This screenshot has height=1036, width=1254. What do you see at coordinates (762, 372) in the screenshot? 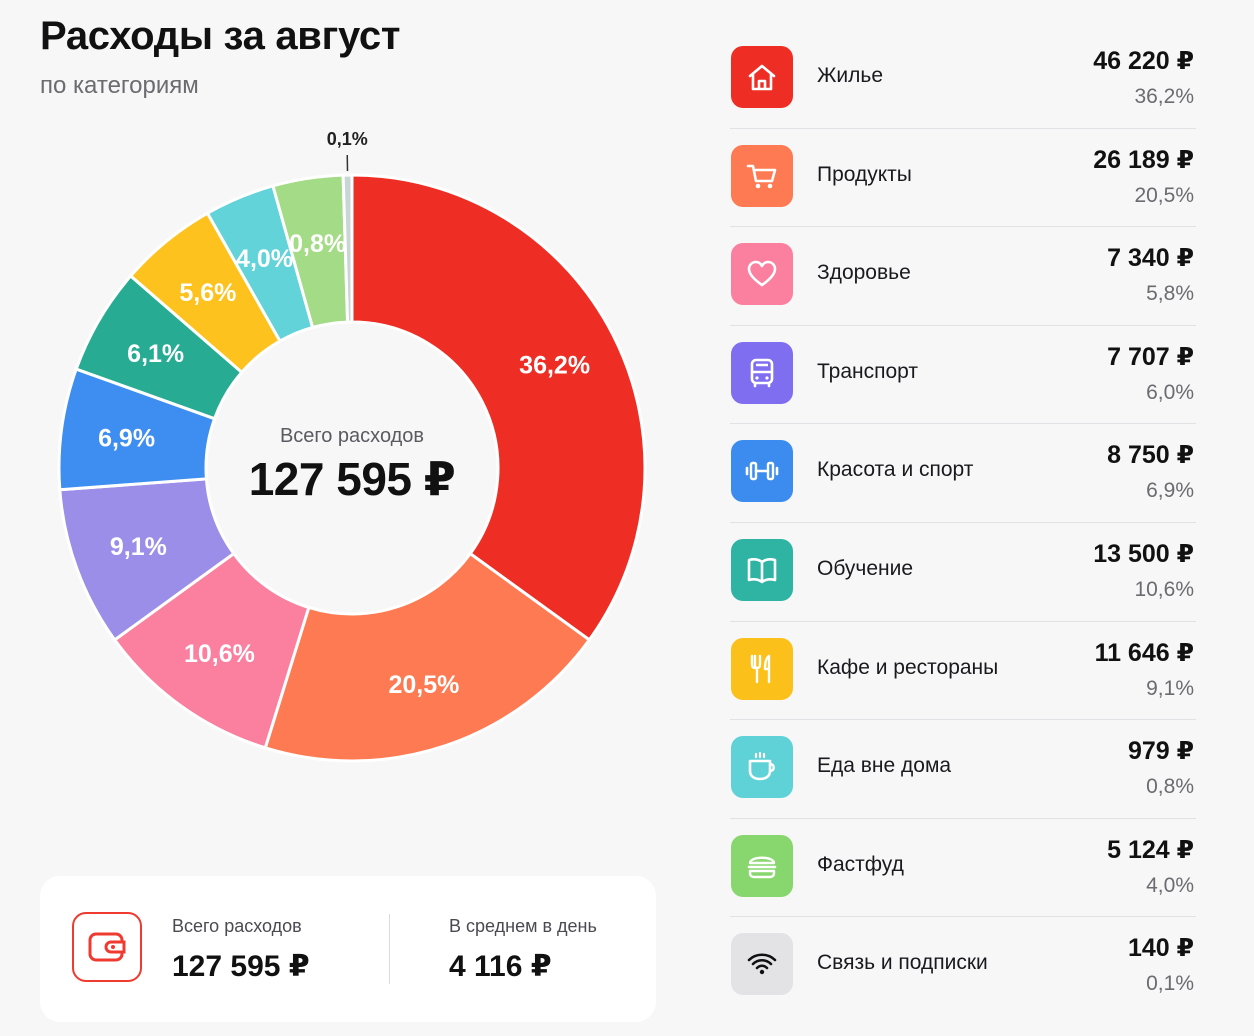
I see `bus-icon` at bounding box center [762, 372].